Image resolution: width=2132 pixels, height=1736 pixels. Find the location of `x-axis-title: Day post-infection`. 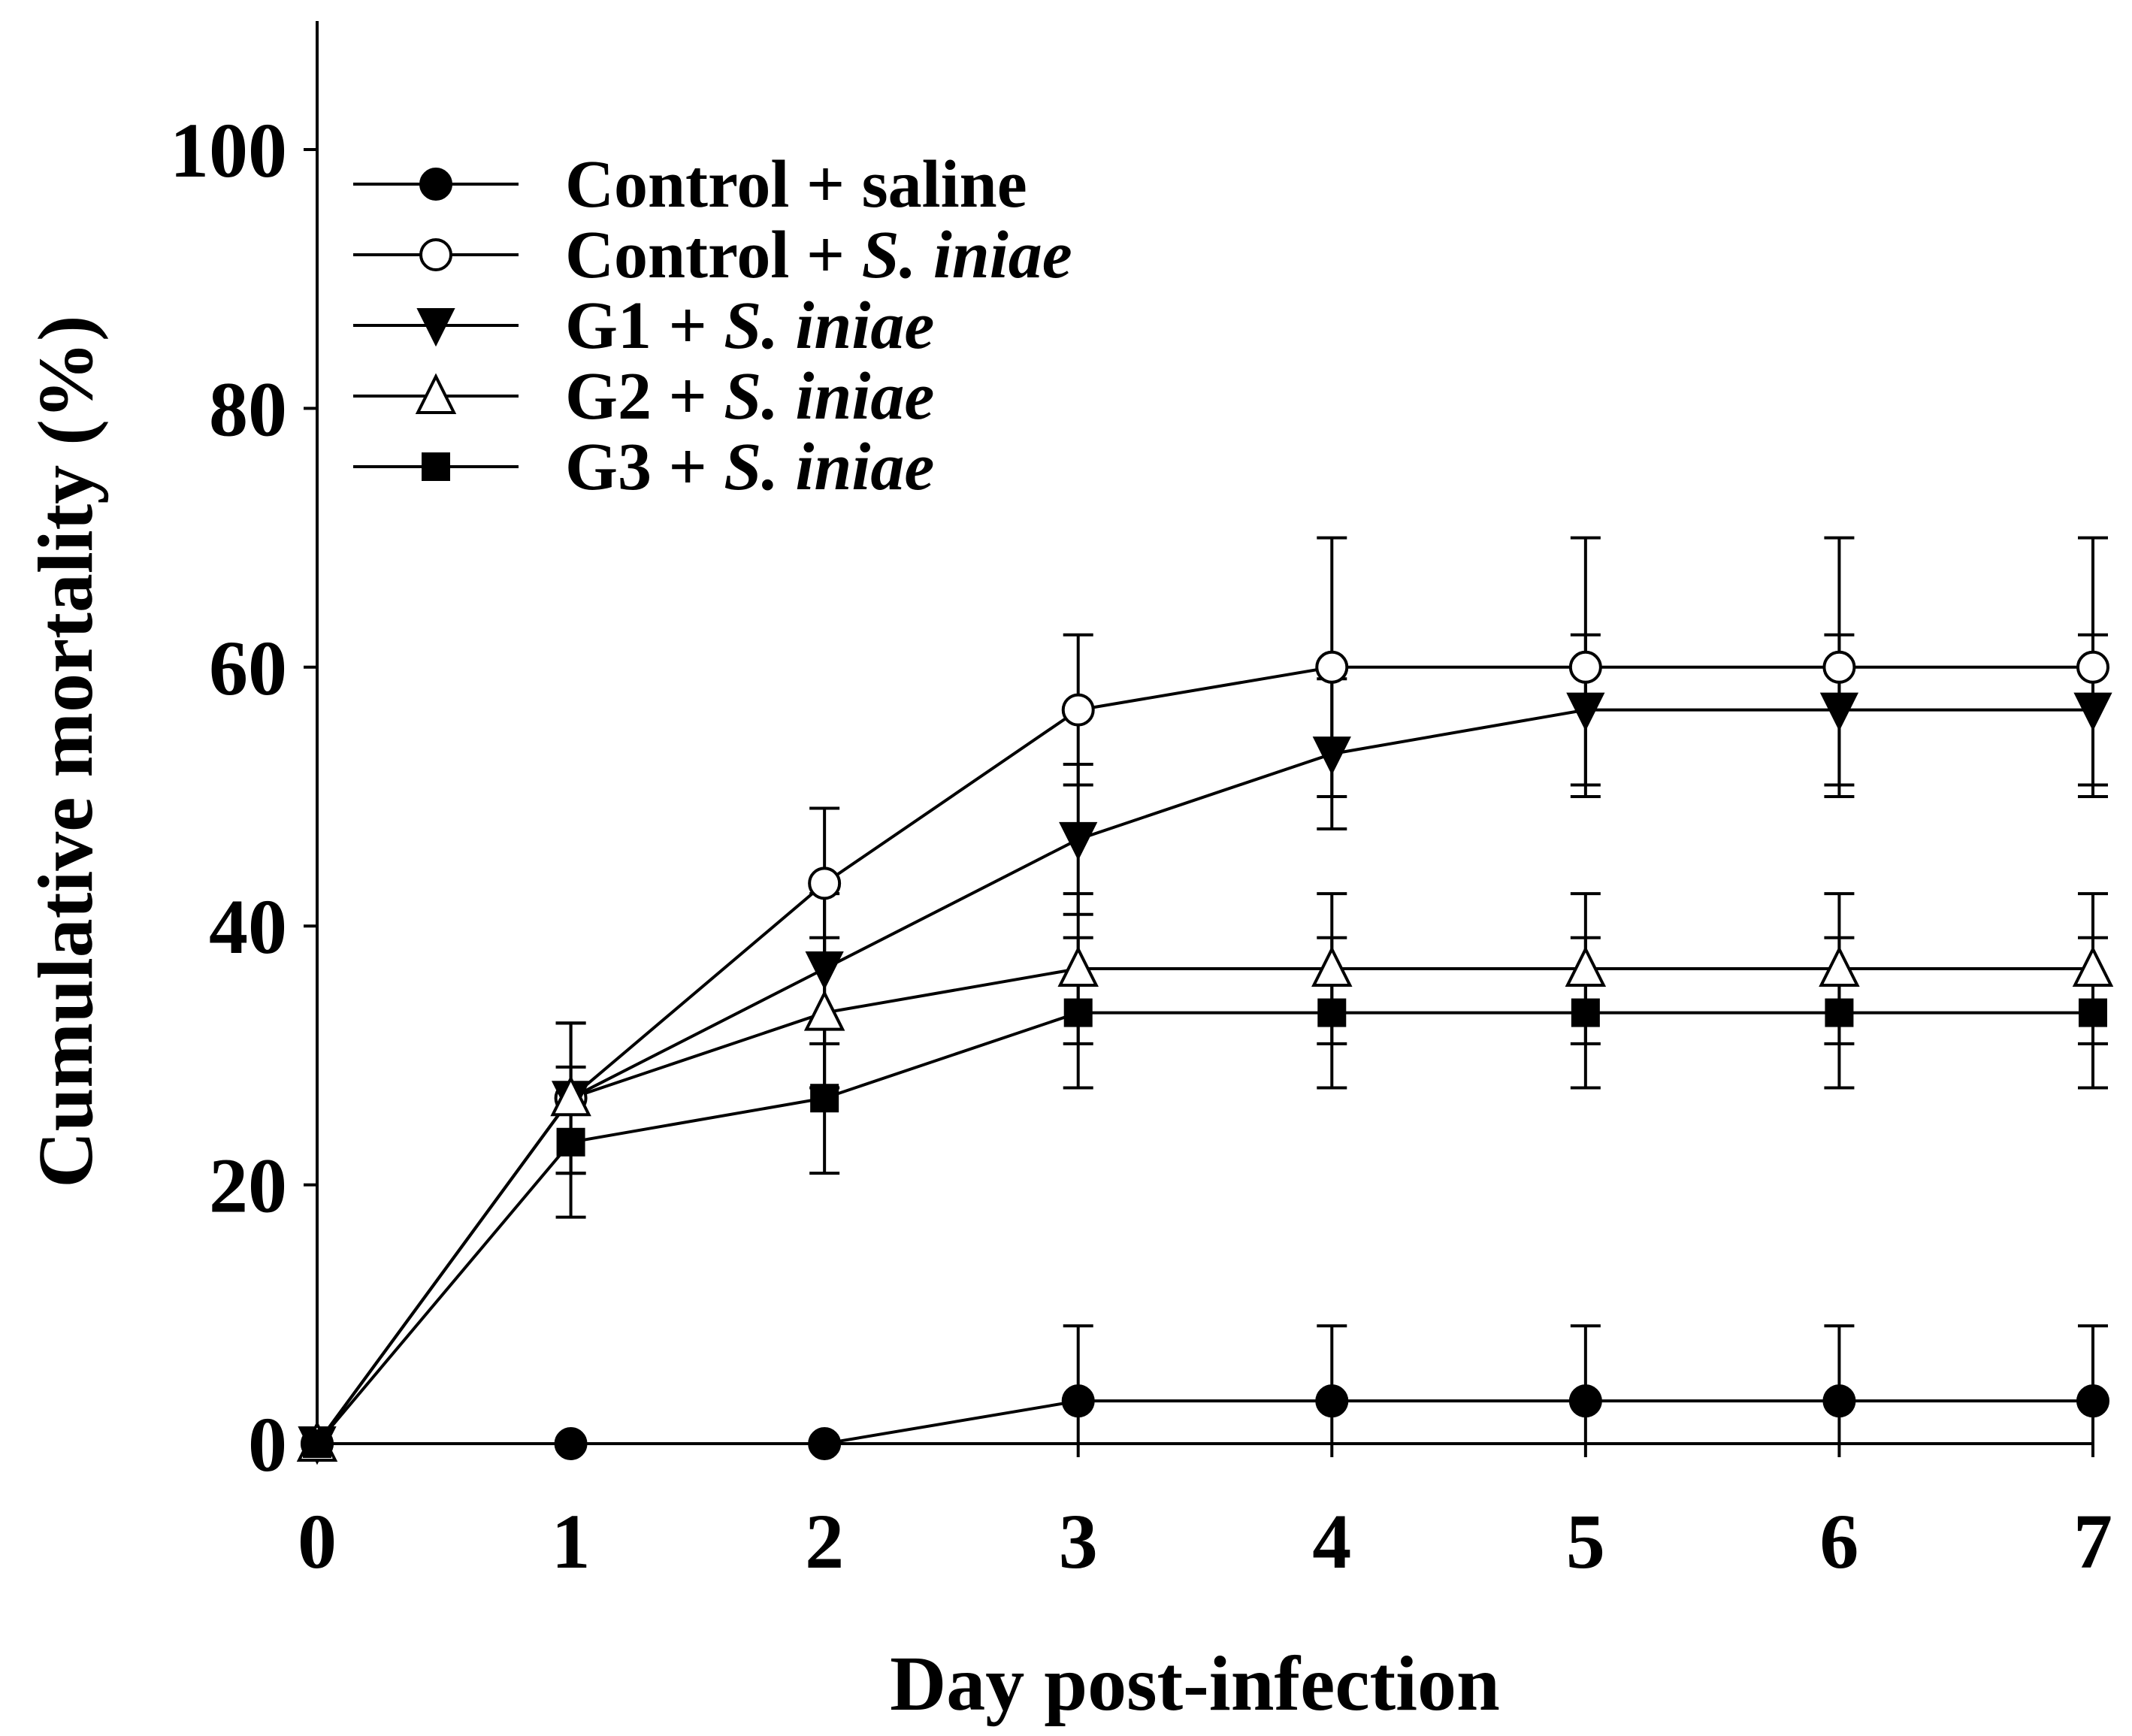

x-axis-title: Day post-infection is located at coordinates (1195, 1684).